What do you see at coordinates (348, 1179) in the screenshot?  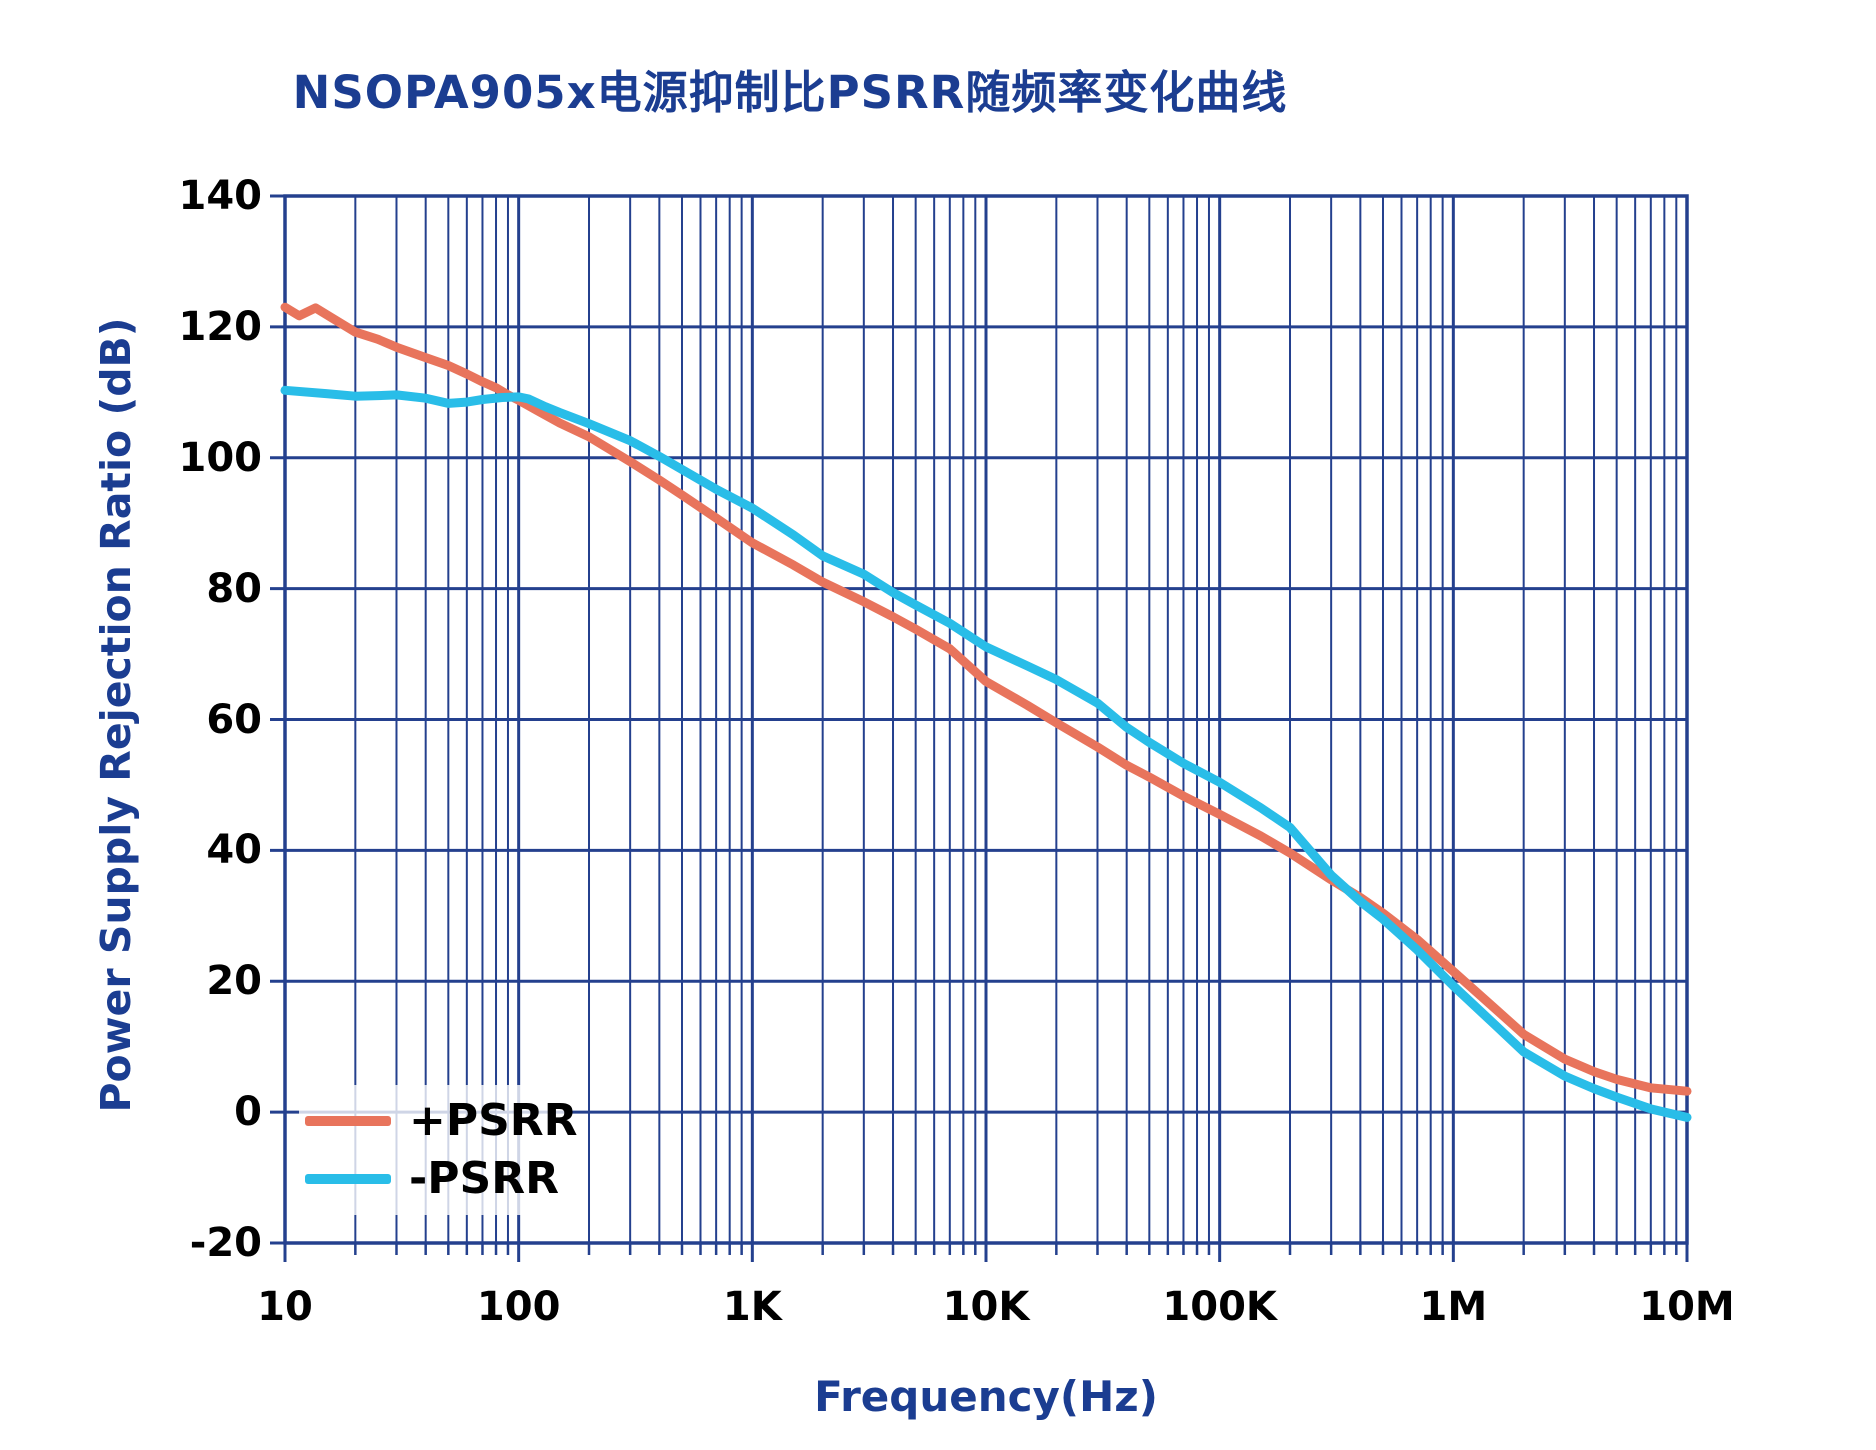 I see `minus-psrr-line-swatch` at bounding box center [348, 1179].